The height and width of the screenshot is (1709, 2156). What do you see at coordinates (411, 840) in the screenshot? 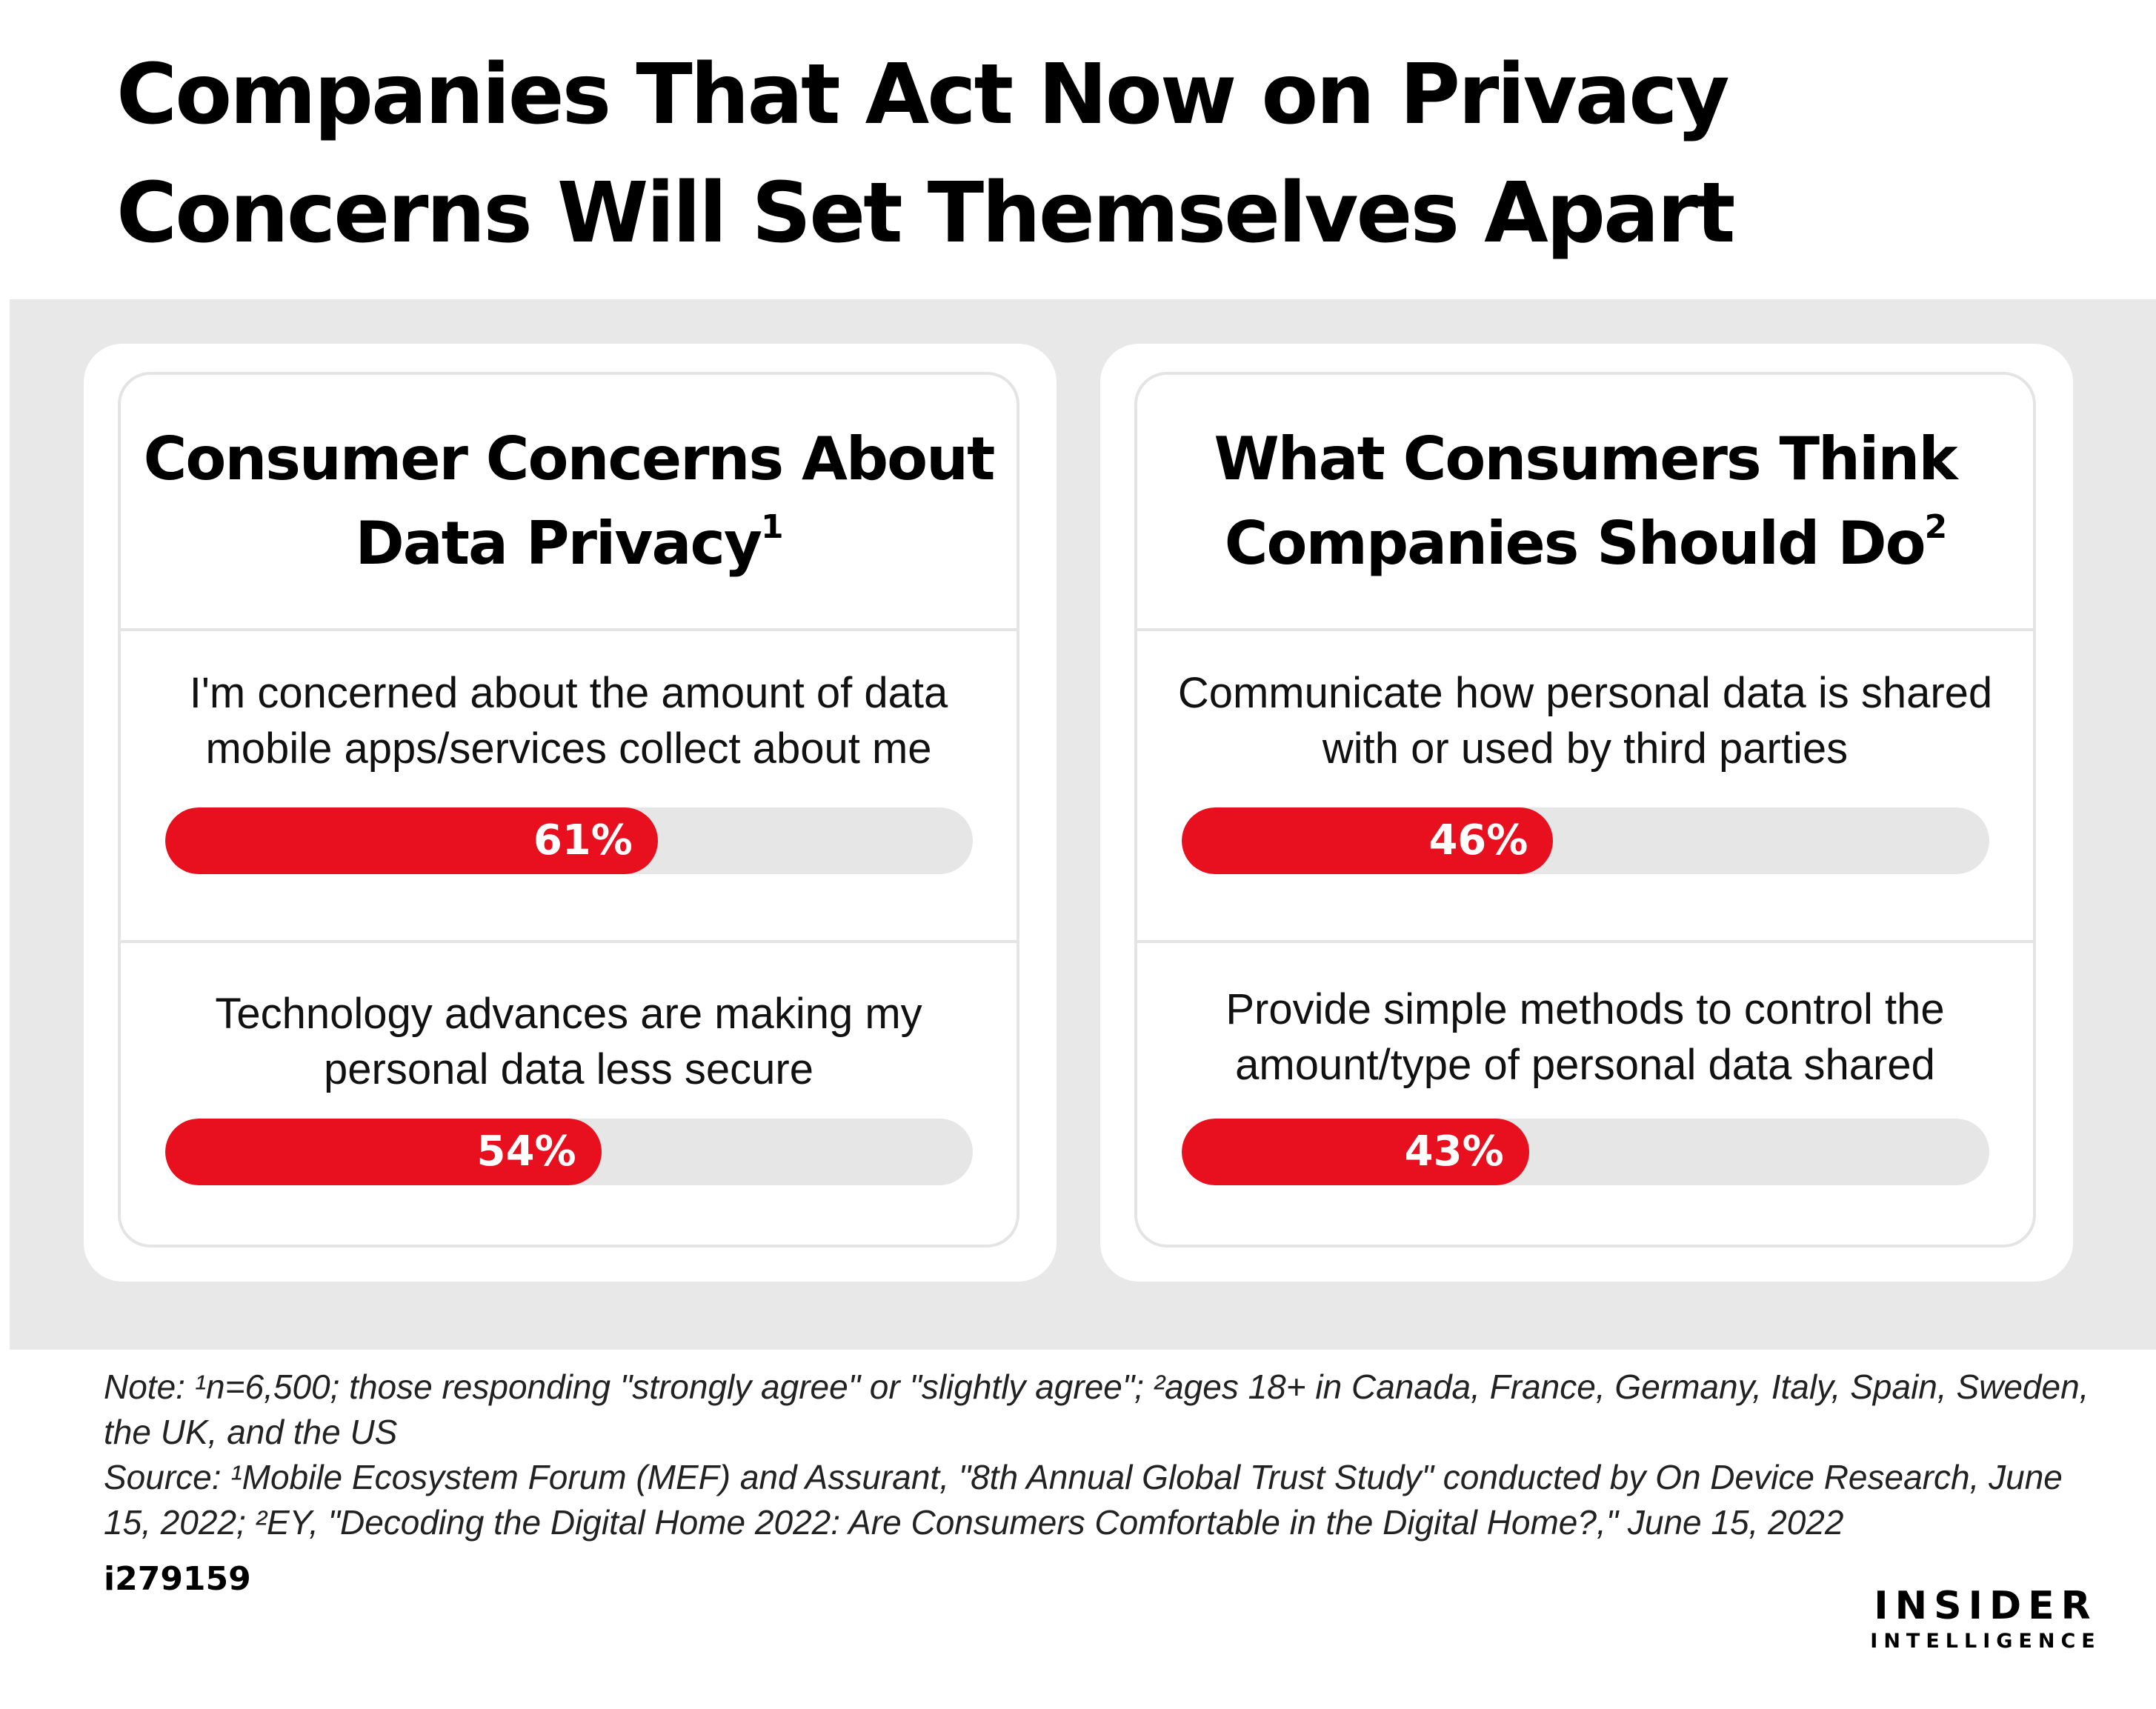
I see `bar-fill: 61%` at bounding box center [411, 840].